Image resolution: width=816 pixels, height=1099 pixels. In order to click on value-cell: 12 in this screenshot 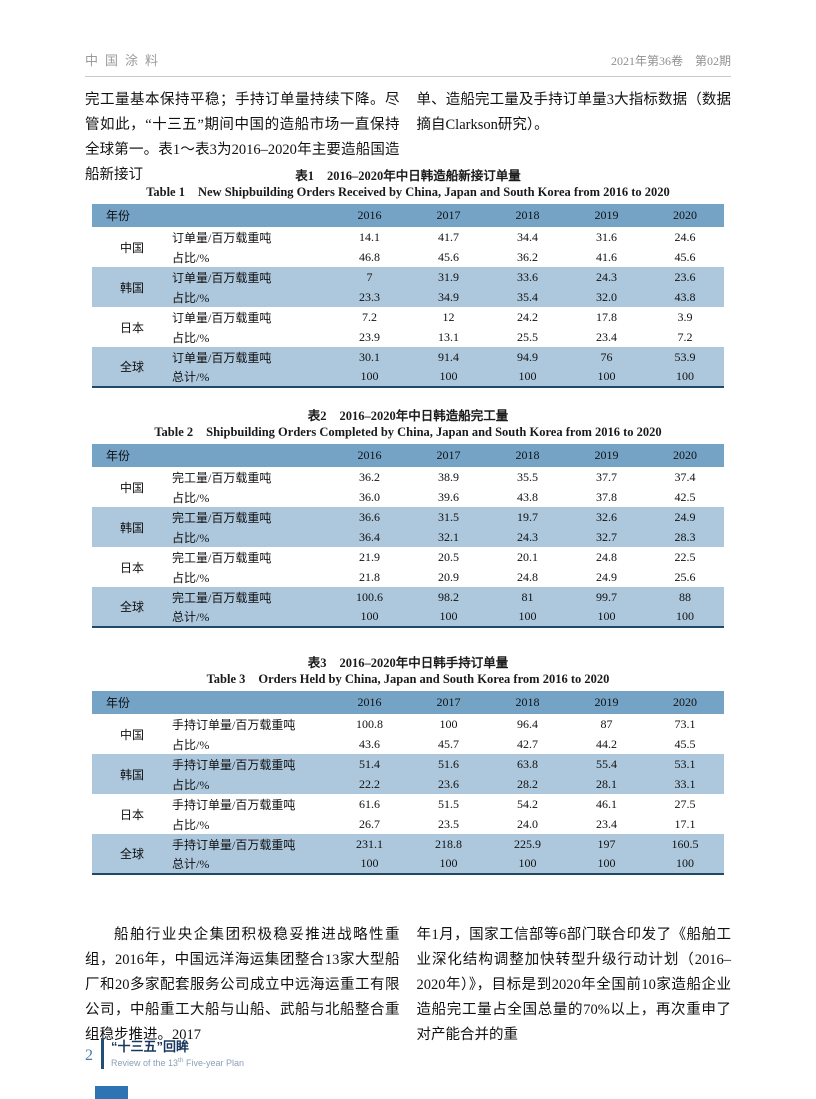, I will do `click(448, 316)`.